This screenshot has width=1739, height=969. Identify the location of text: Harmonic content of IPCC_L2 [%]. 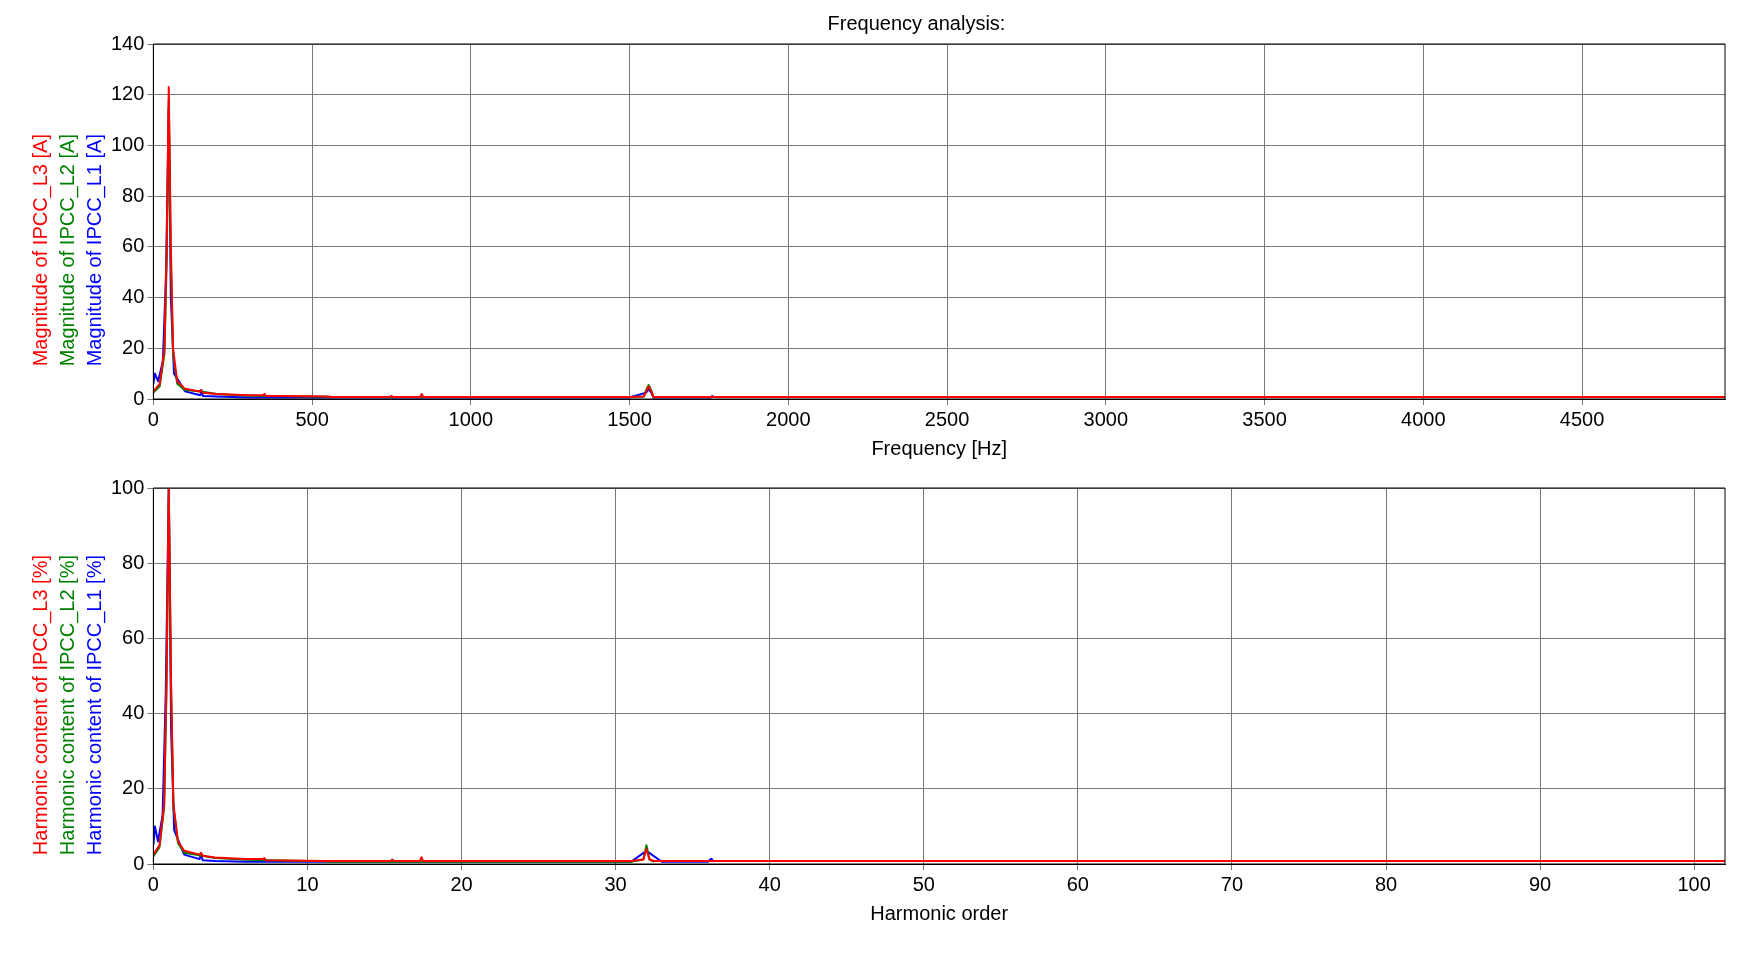
(67, 705).